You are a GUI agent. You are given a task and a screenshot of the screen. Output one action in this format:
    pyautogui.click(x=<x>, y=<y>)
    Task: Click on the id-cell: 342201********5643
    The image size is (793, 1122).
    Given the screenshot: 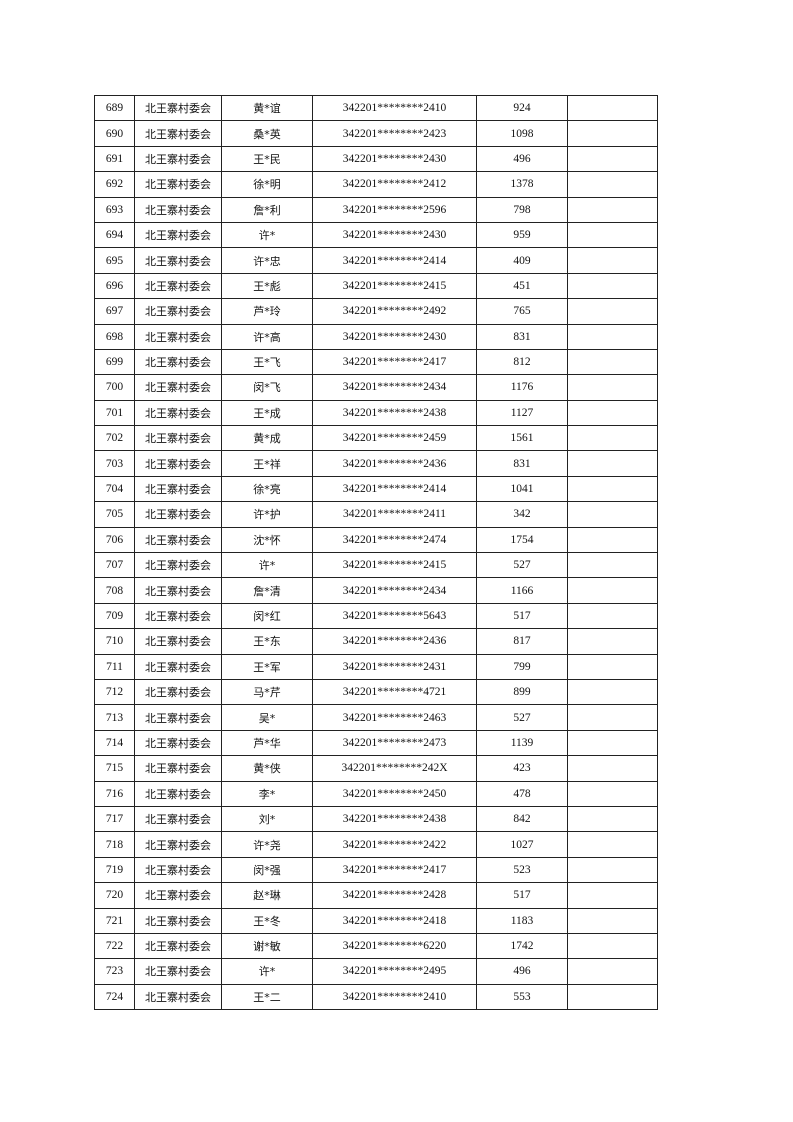 What is the action you would take?
    pyautogui.click(x=394, y=616)
    